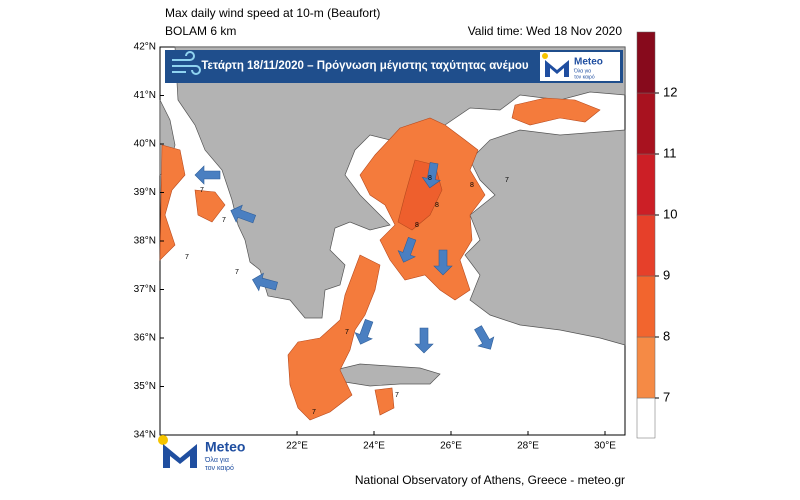 The width and height of the screenshot is (800, 500). I want to click on colorbar: 7 8 9 10 11 12, so click(656, 235).